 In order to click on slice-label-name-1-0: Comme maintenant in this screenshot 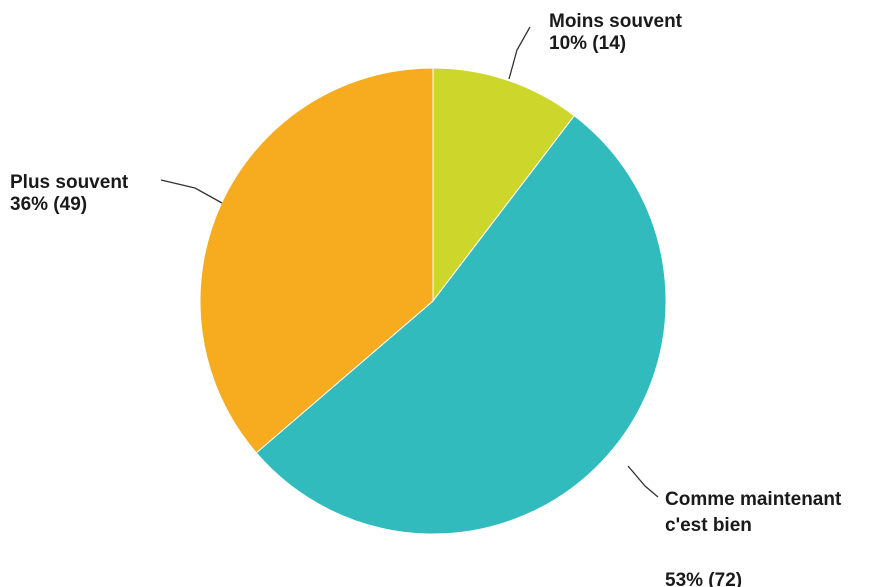, I will do `click(753, 499)`.